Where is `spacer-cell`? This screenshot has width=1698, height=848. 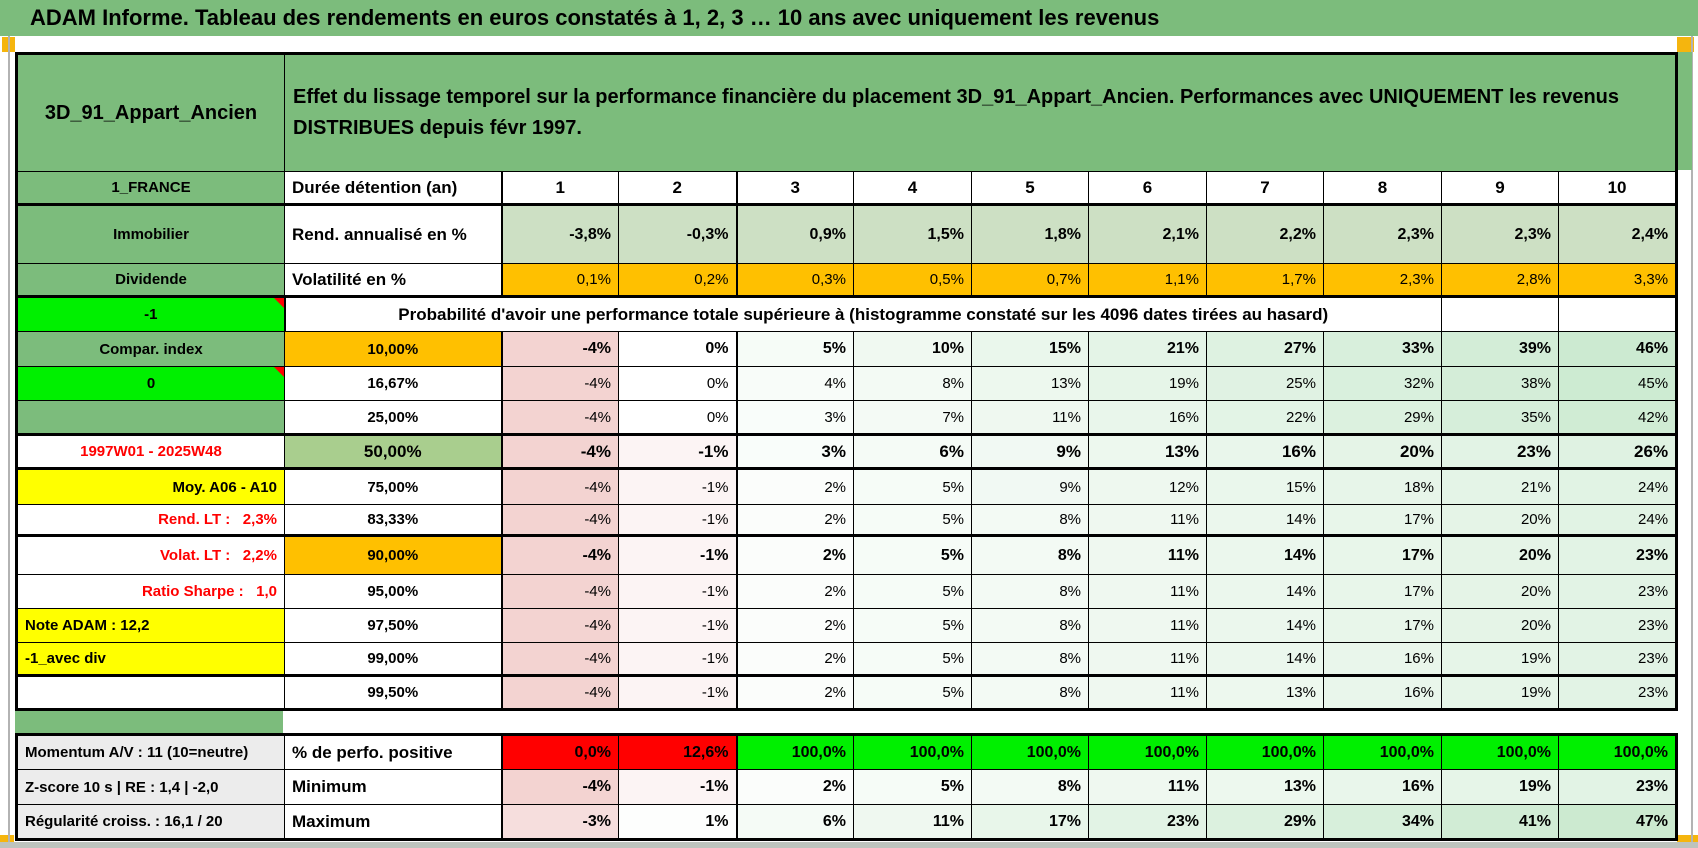
spacer-cell is located at coordinates (149, 722).